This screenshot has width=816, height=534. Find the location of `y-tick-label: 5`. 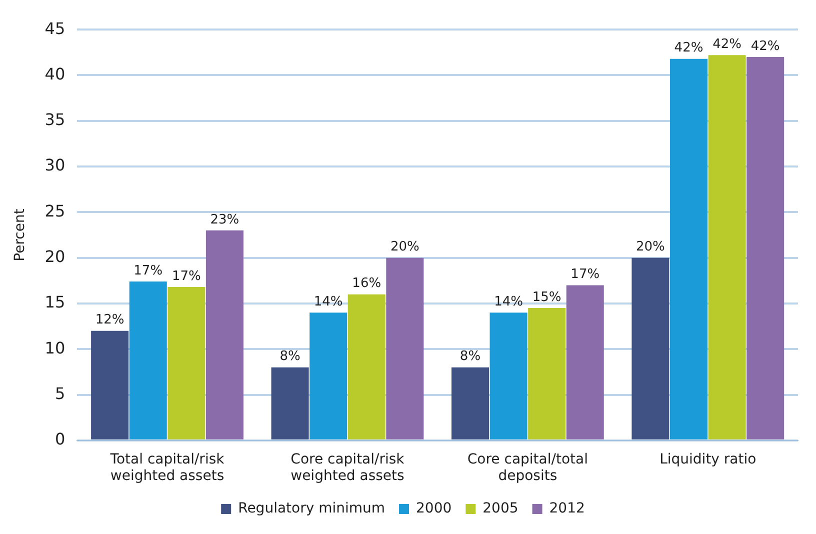

y-tick-label: 5 is located at coordinates (60, 393).